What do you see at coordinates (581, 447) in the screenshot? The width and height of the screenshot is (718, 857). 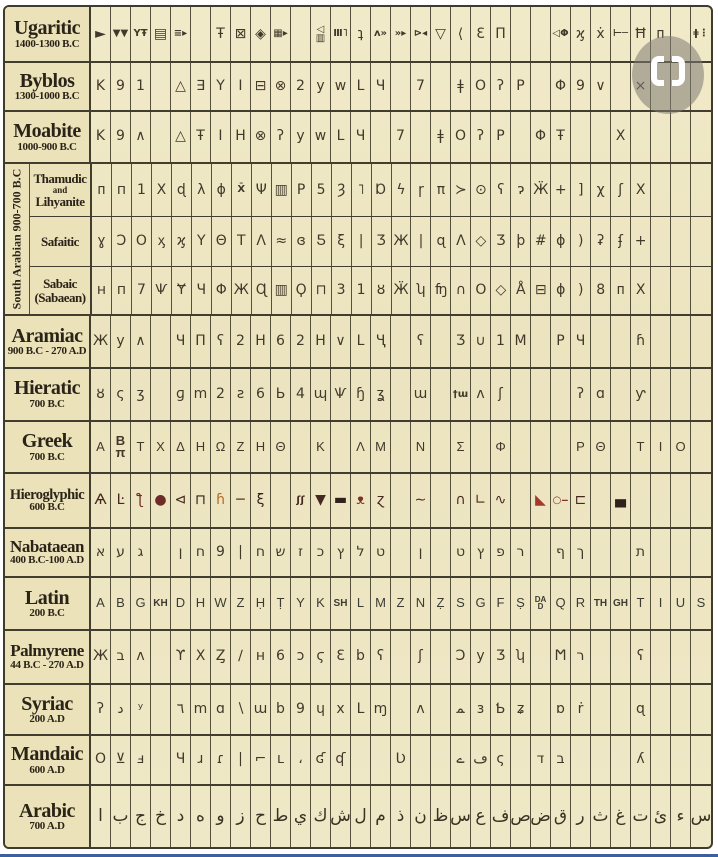 I see `glyph-cell: P` at bounding box center [581, 447].